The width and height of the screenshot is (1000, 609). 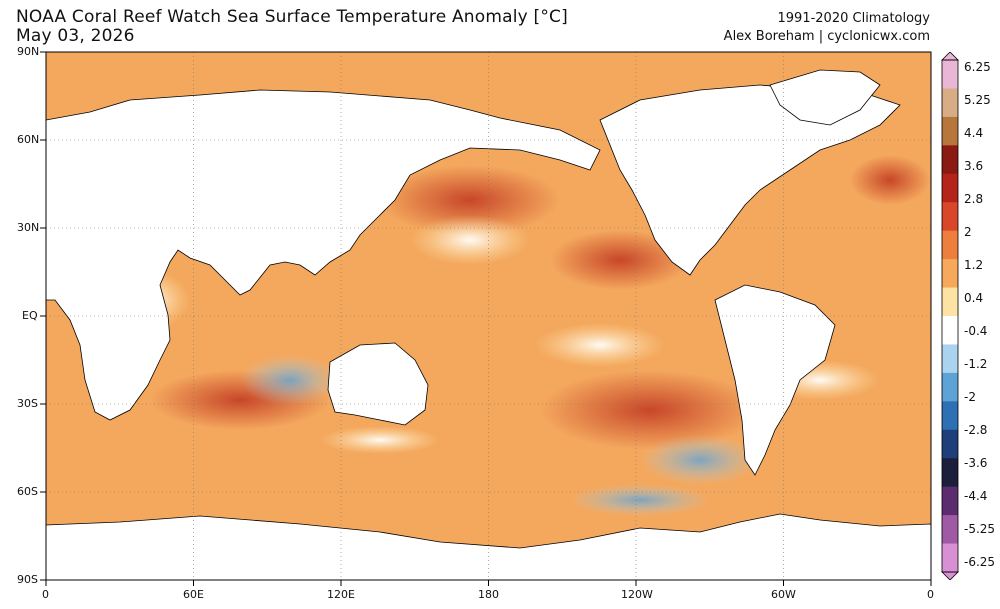 I want to click on colorbar-label: -2.8, so click(x=976, y=430).